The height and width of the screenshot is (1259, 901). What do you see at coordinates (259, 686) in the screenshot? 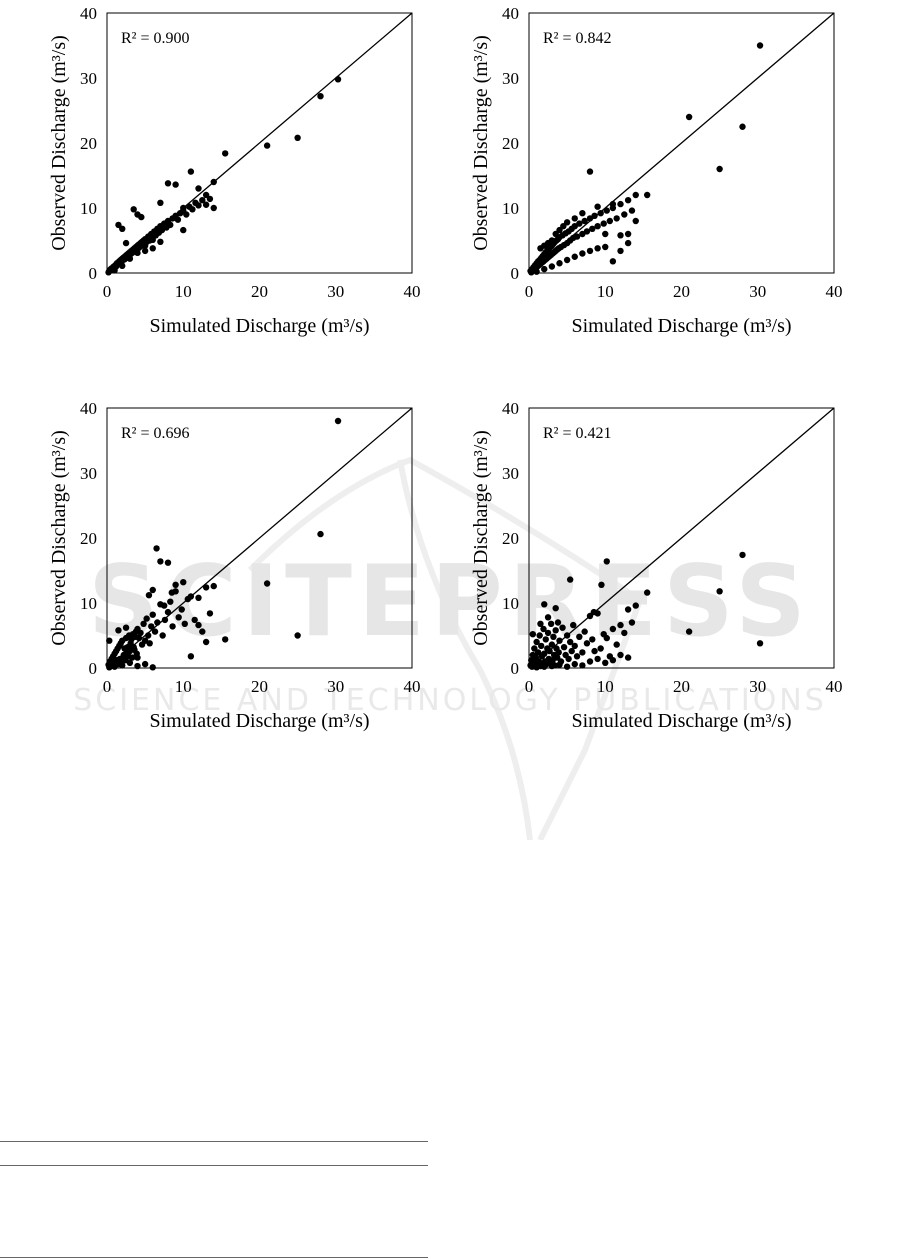
I see `x-tick-label: 20` at bounding box center [259, 686].